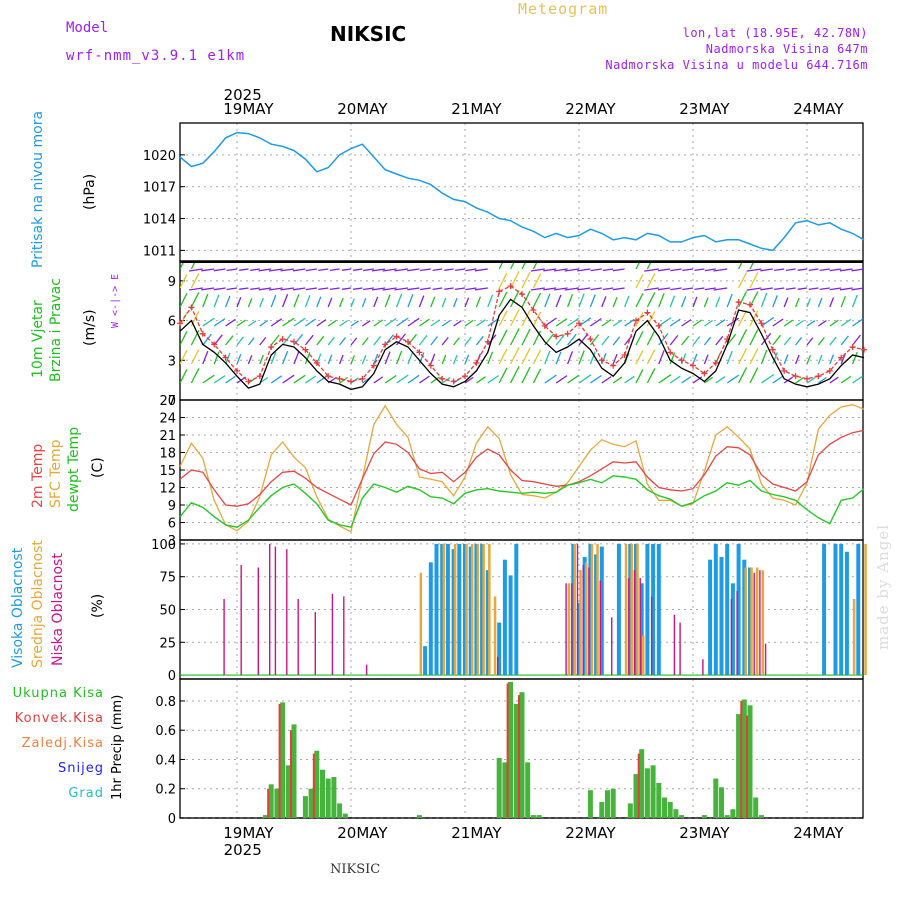 This screenshot has height=900, width=900. What do you see at coordinates (818, 833) in the screenshot?
I see `date-label-bottom: 24MAY` at bounding box center [818, 833].